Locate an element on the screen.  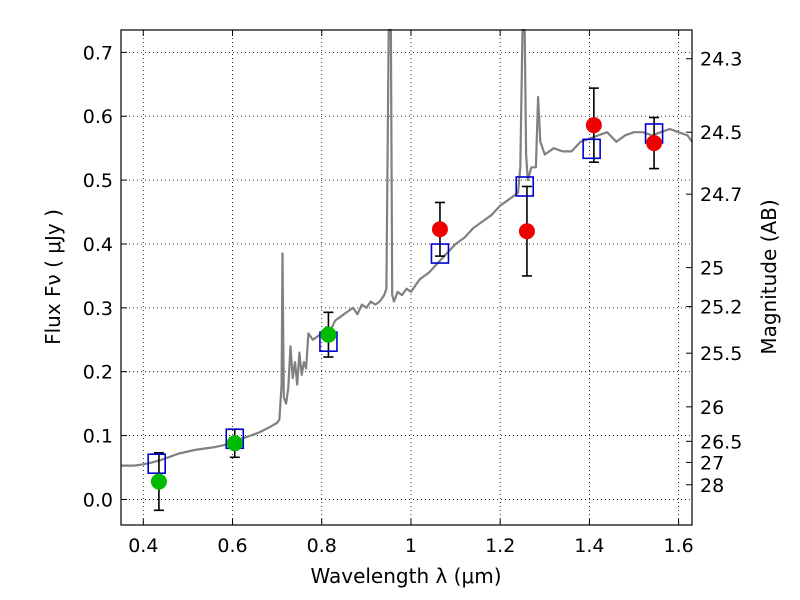
magnitude-tick-label: 25 is located at coordinates (712, 269).